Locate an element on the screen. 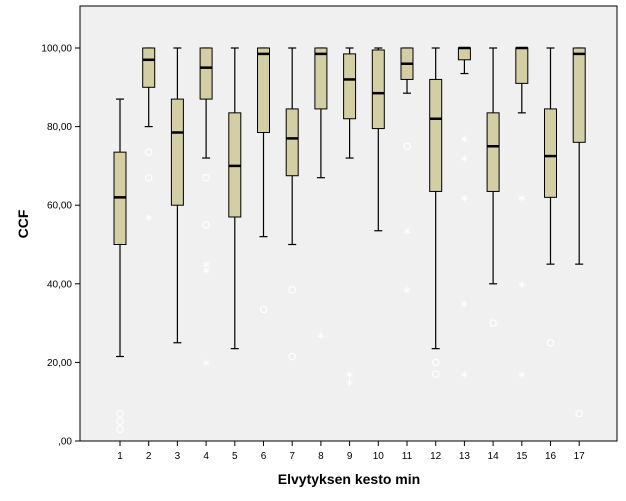  y-tick-label: 40,00 is located at coordinates (59, 284).